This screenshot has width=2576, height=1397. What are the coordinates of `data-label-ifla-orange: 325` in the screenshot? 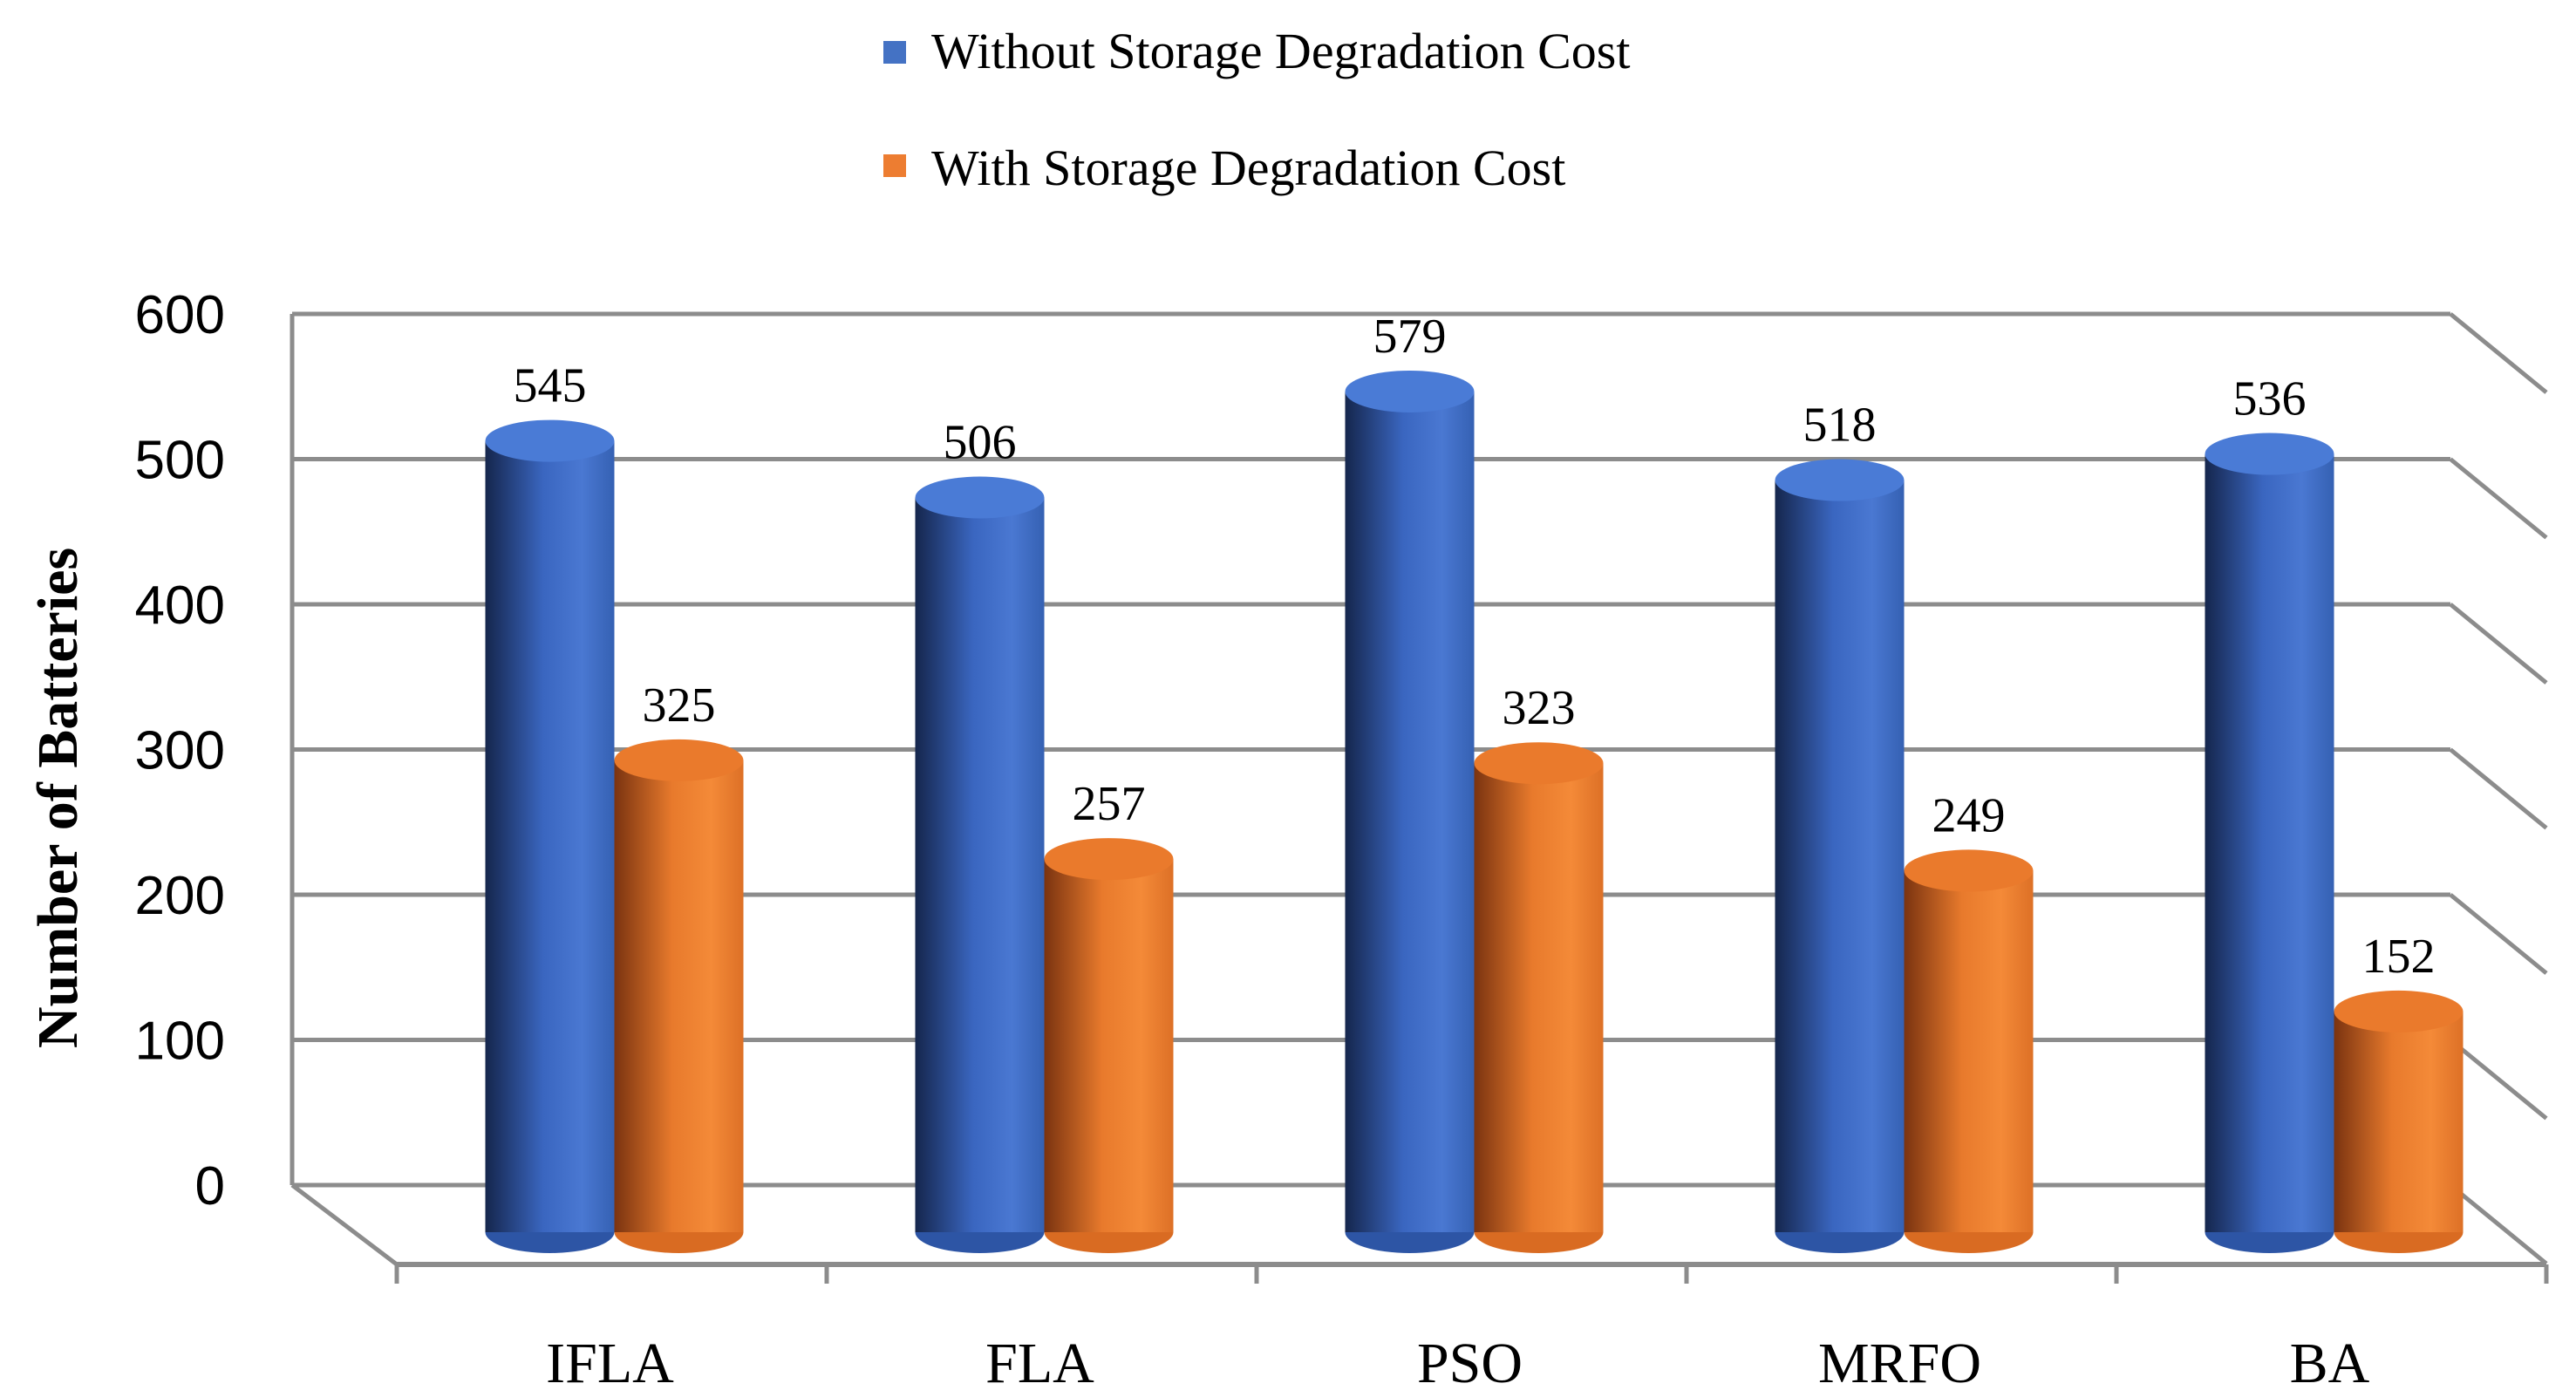 It's located at (680, 705).